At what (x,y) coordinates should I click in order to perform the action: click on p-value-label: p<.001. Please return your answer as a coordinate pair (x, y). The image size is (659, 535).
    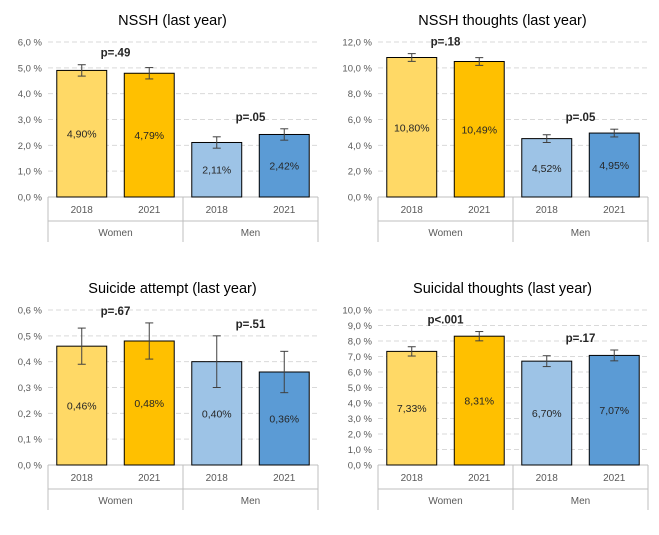
    Looking at the image, I should click on (445, 321).